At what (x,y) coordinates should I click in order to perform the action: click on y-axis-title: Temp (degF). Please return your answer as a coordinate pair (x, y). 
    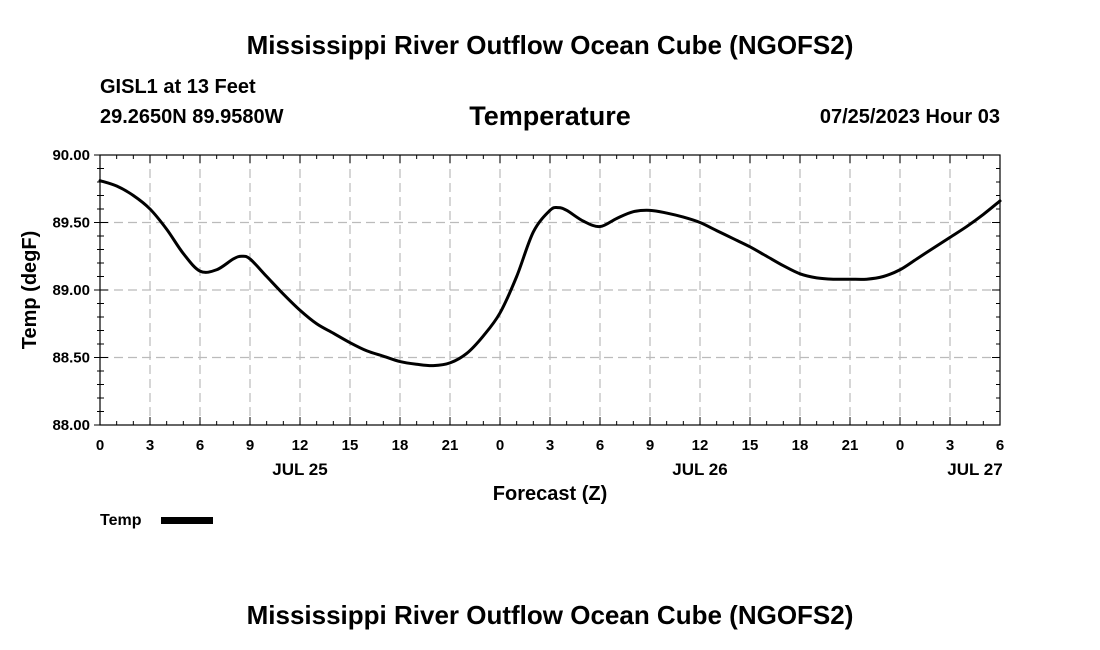
    Looking at the image, I should click on (30, 290).